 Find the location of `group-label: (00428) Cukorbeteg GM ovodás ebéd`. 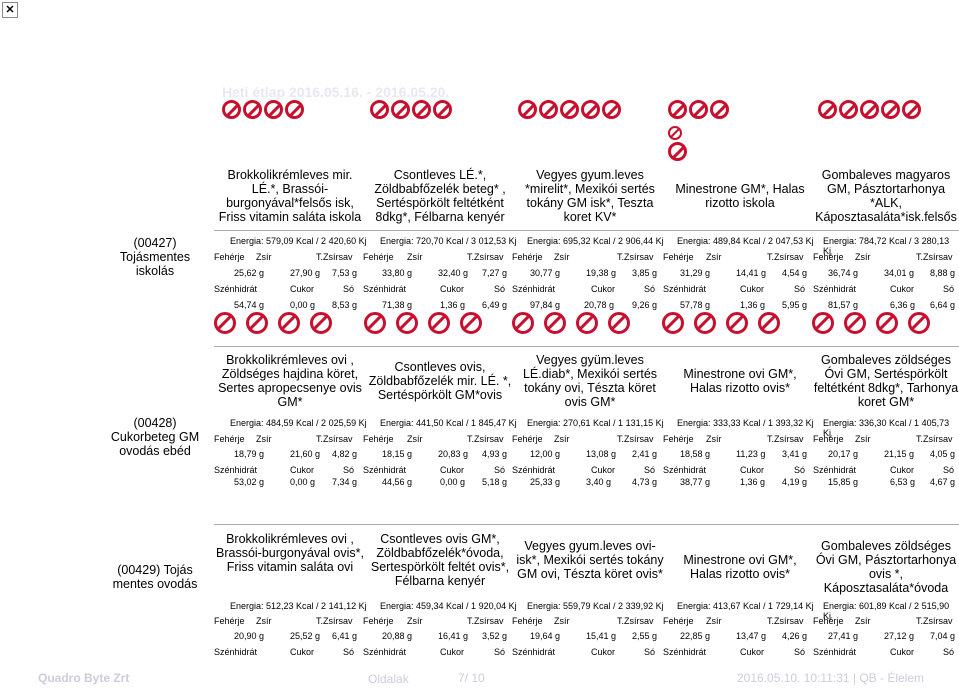

group-label: (00428) Cukorbeteg GM ovodás ebéd is located at coordinates (155, 437).